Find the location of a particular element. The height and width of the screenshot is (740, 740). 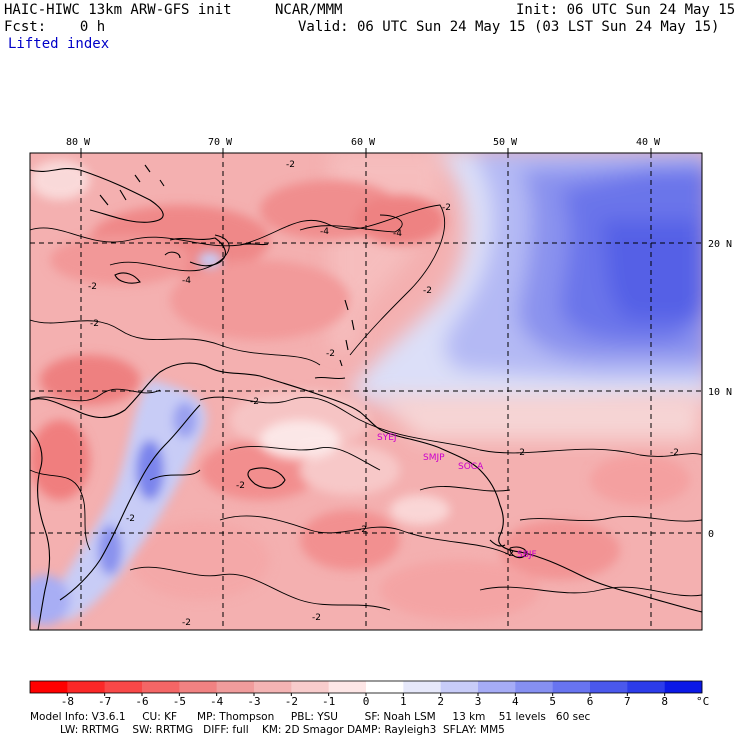

colorbar-tick-label: -6 is located at coordinates (141, 701).